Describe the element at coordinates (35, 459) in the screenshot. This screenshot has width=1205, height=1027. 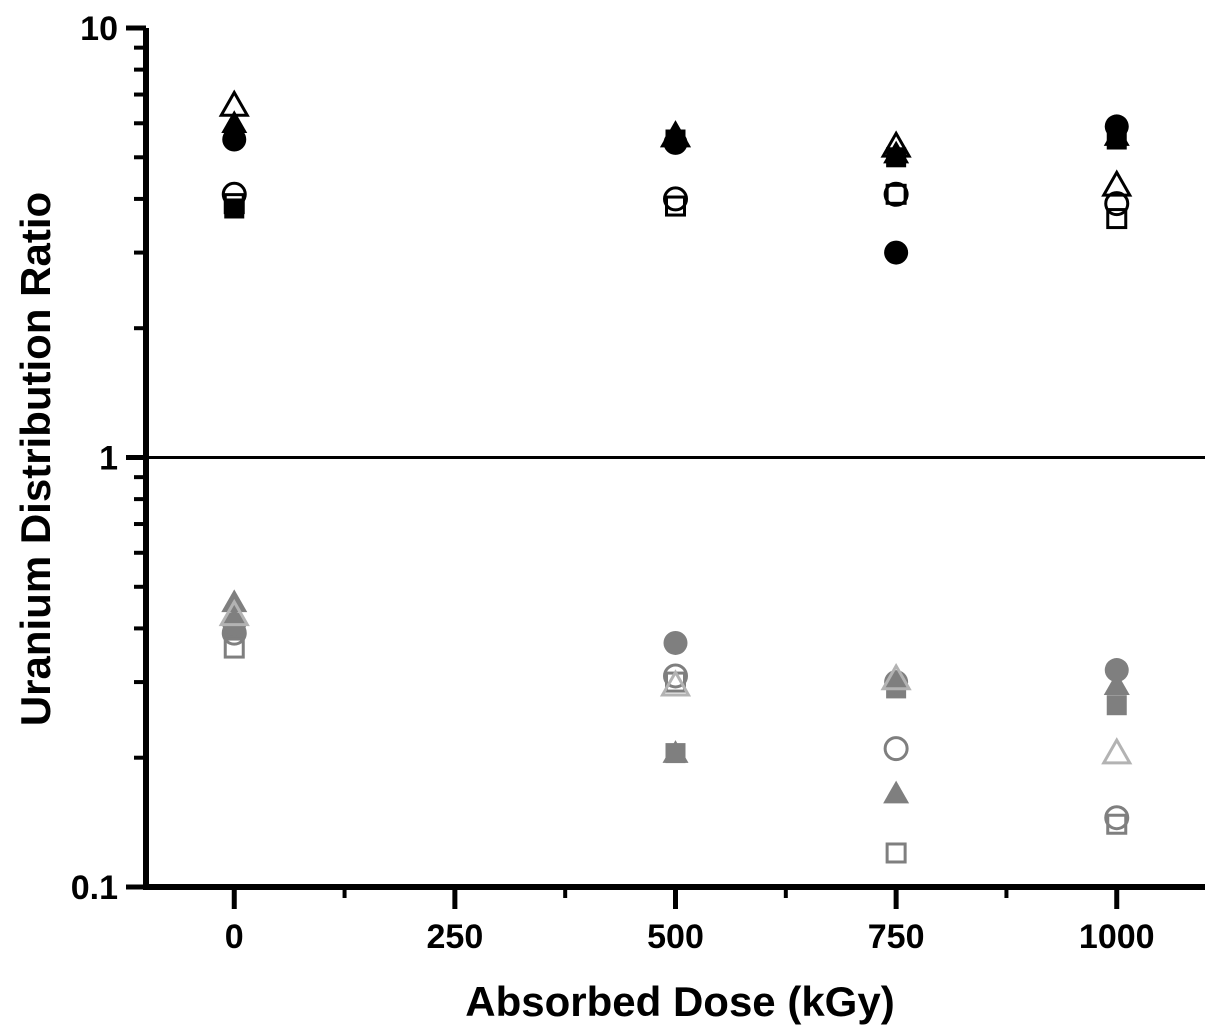
I see `y-axis-title: Uranium Distribution Ratio` at that location.